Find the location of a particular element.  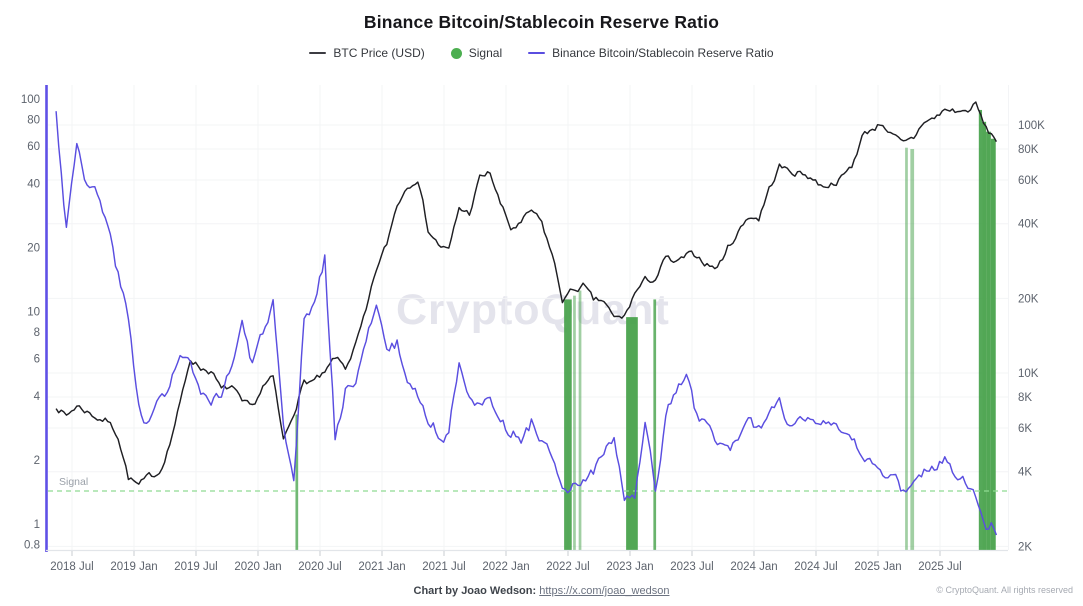

legend-item-btc-price: BTC Price (USD) is located at coordinates (367, 53).